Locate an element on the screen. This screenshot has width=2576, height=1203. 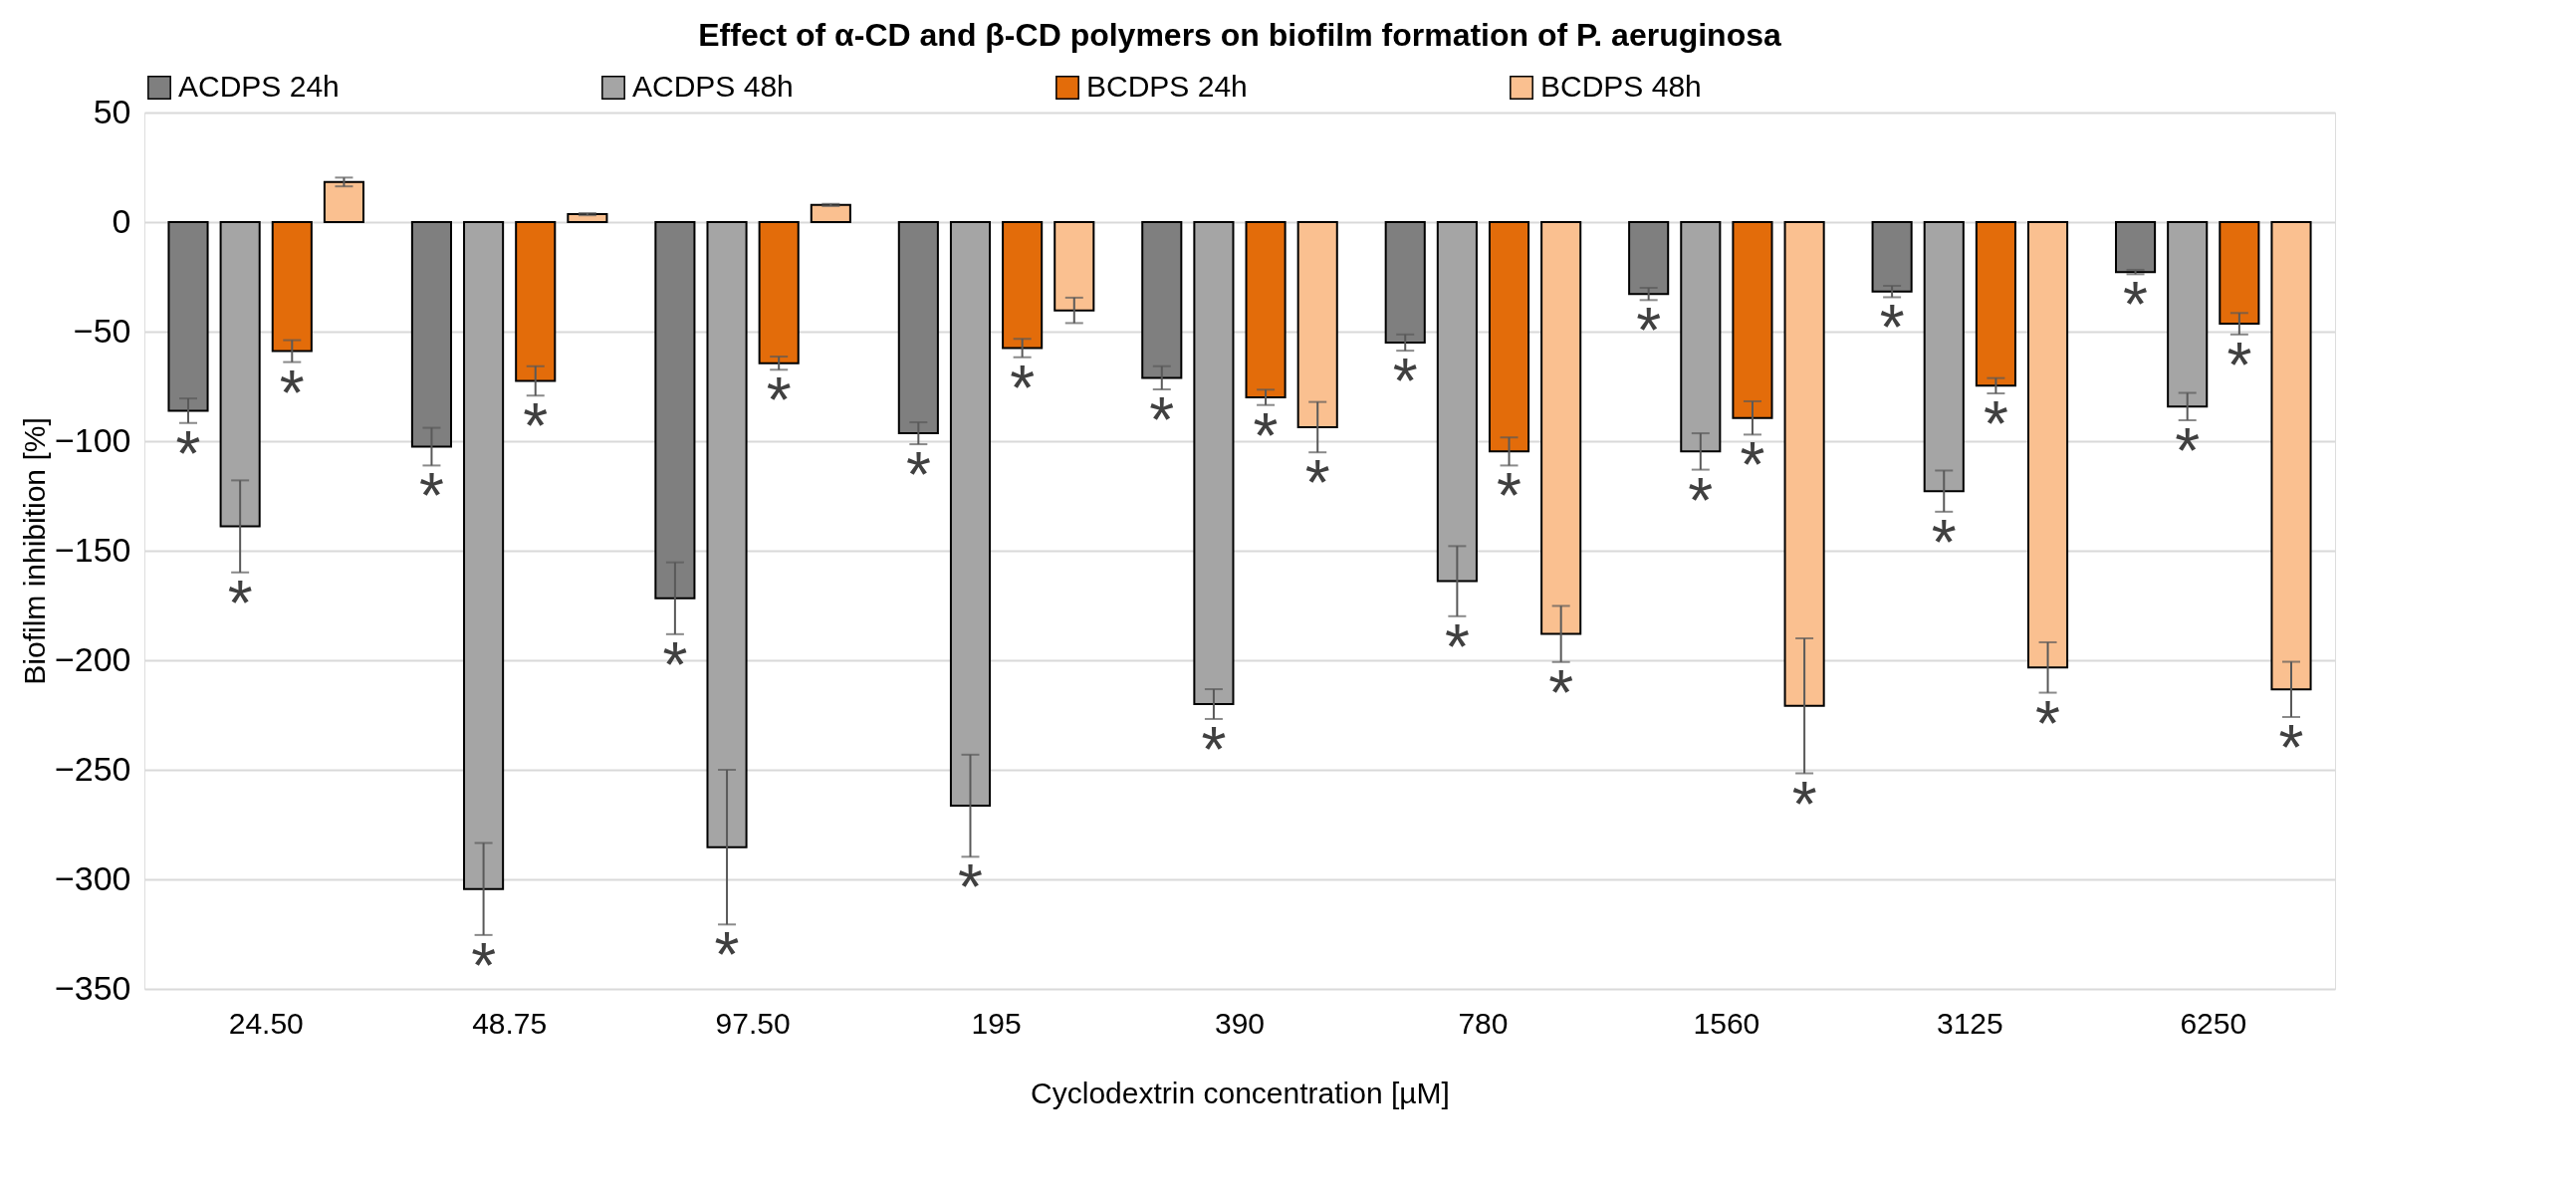
y-tick-label: −300 is located at coordinates (92, 877).